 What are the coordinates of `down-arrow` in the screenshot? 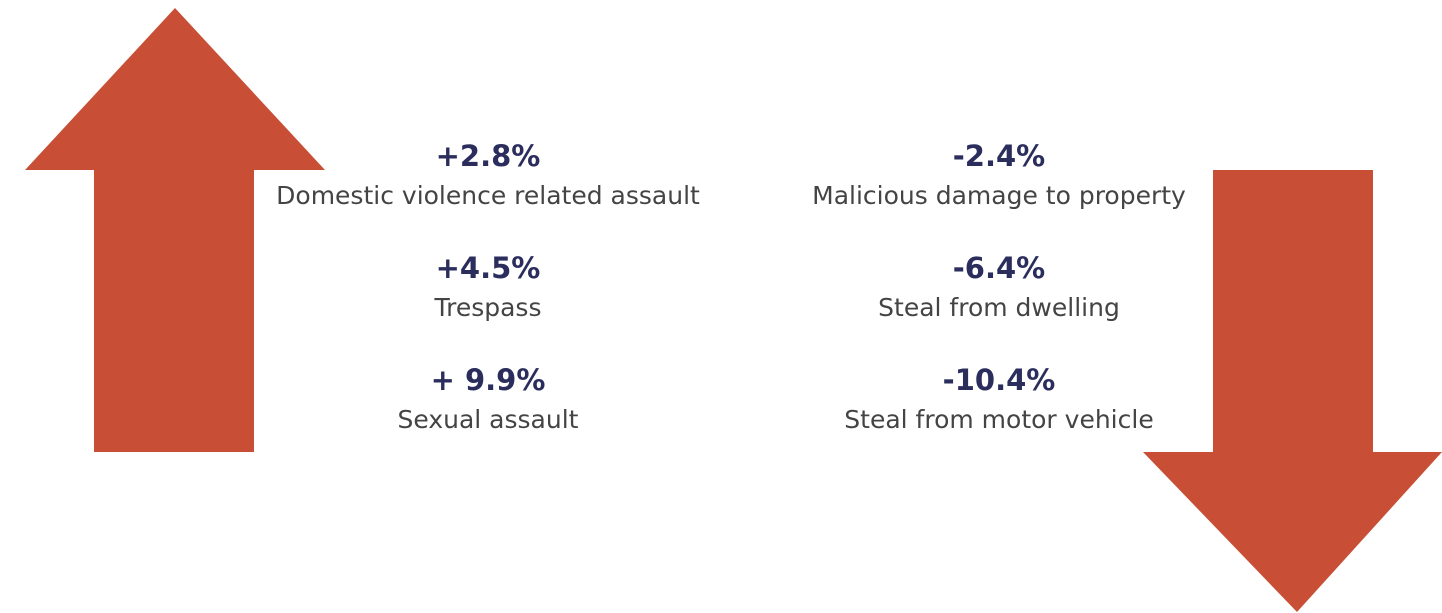 It's located at (1292, 391).